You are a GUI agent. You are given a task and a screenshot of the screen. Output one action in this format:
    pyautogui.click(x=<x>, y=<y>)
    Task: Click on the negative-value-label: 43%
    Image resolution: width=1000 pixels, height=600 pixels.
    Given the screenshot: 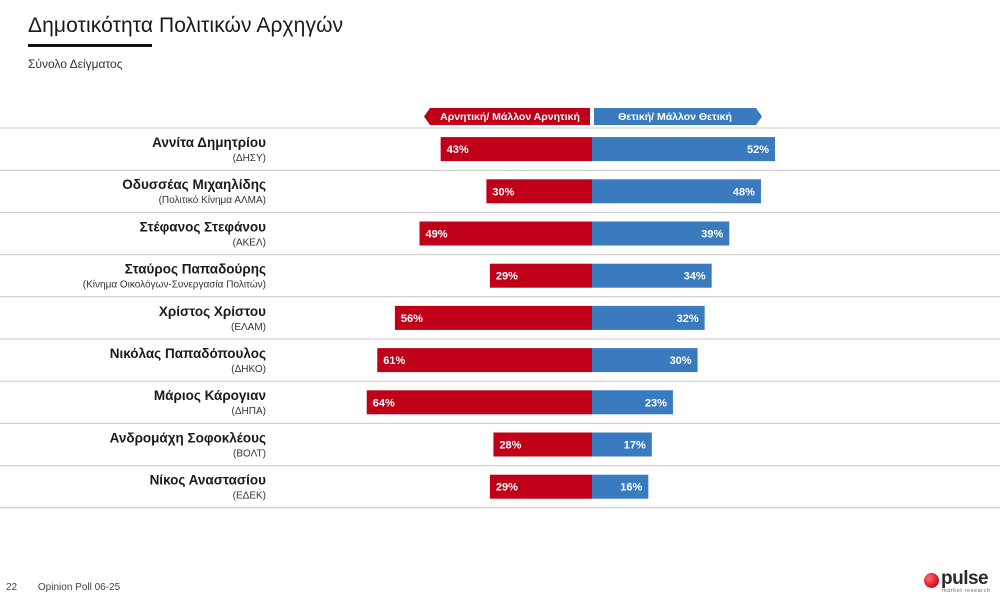 What is the action you would take?
    pyautogui.click(x=458, y=150)
    